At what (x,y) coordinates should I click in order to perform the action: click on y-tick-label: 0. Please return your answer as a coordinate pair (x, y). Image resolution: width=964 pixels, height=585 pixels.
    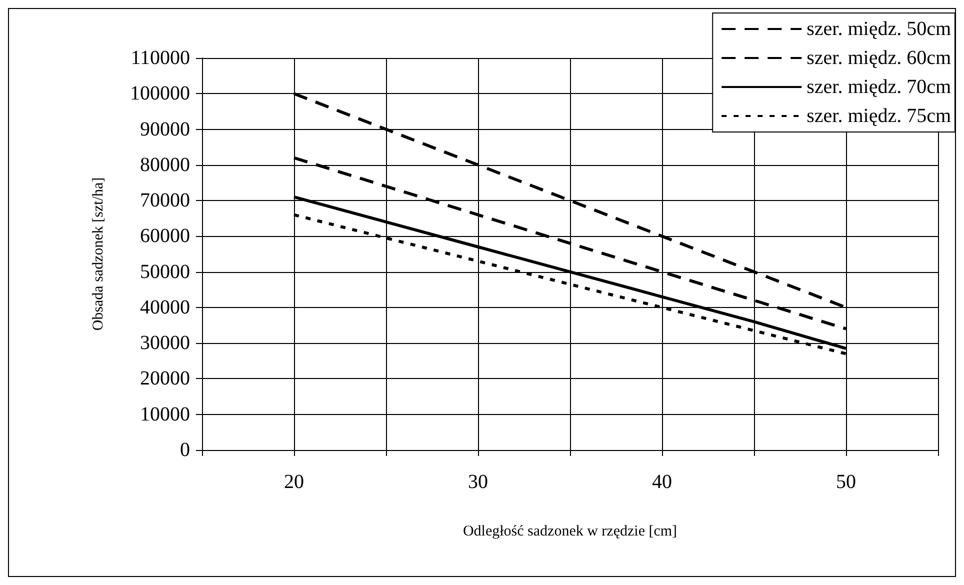
    Looking at the image, I should click on (185, 450).